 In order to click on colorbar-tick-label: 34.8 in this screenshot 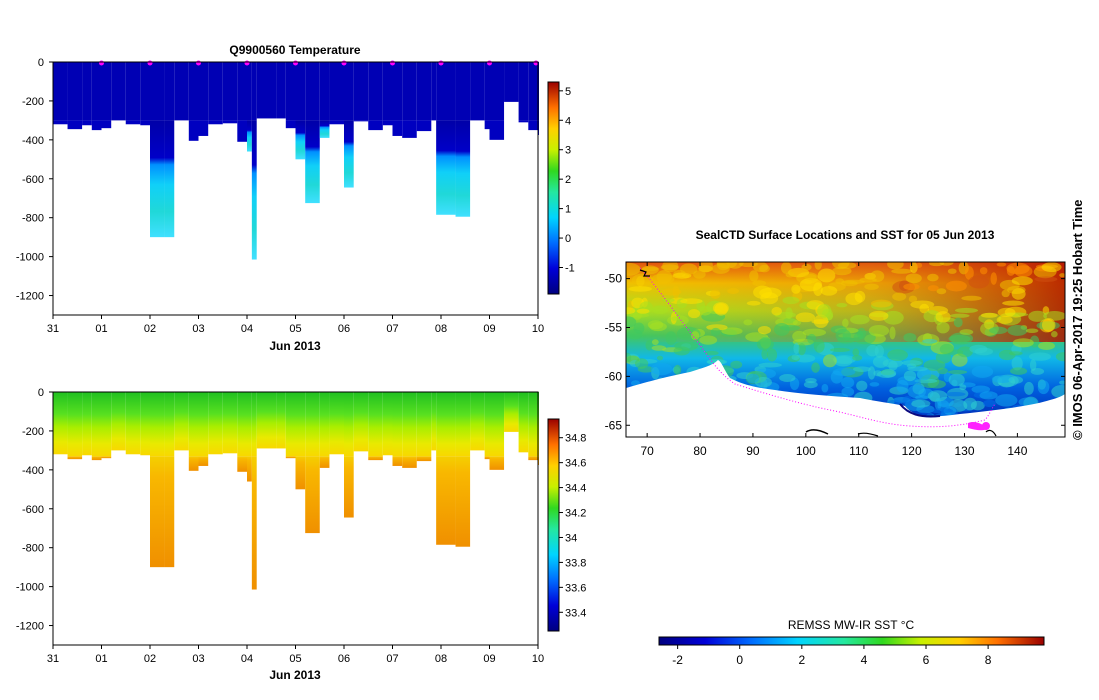, I will do `click(575, 439)`.